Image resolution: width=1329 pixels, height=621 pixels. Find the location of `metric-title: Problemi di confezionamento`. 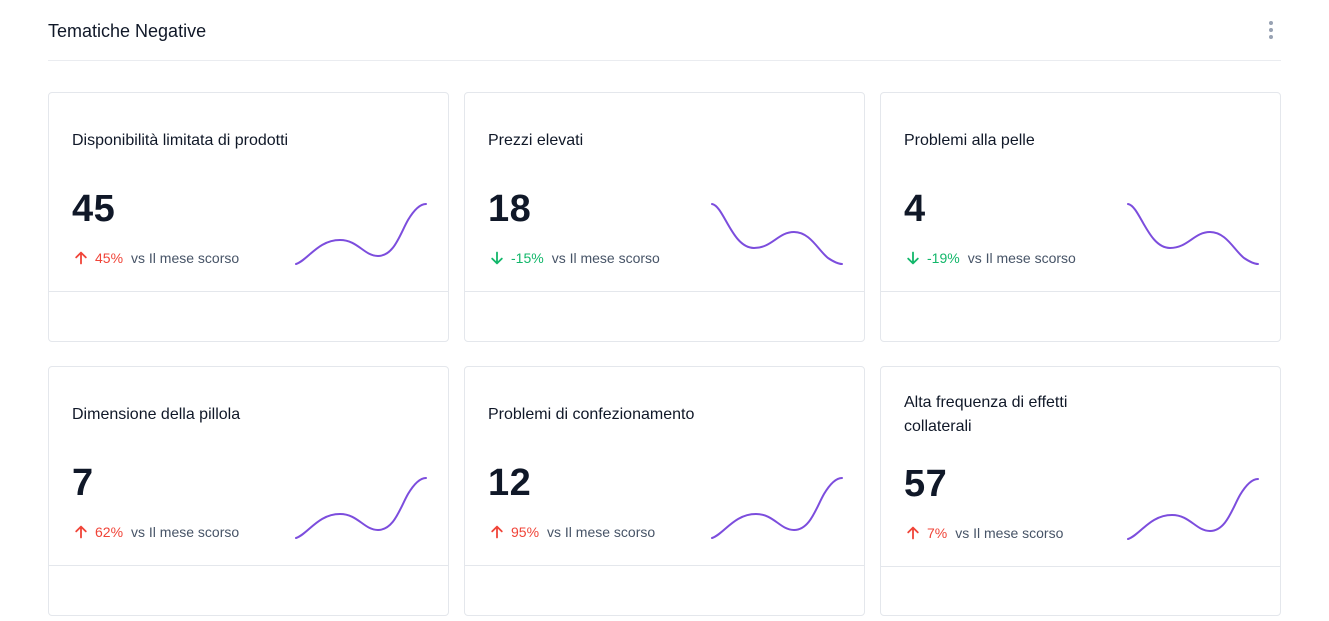

metric-title: Problemi di confezionamento is located at coordinates (591, 414).